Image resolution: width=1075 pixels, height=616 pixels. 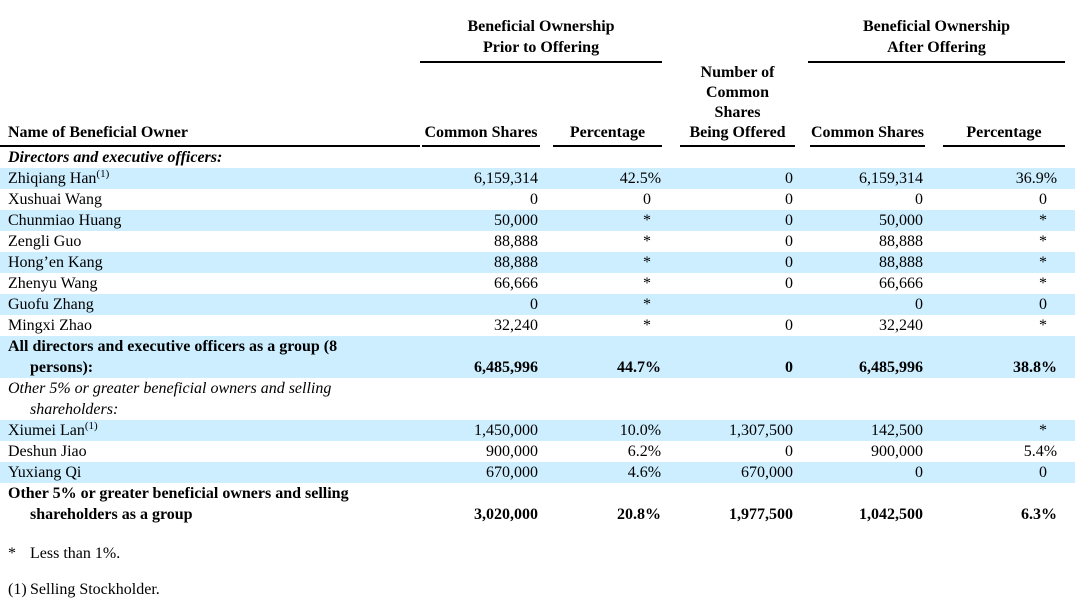 I want to click on header-prior-offering: Beneficial Ownership Prior to Offering, so click(x=541, y=36).